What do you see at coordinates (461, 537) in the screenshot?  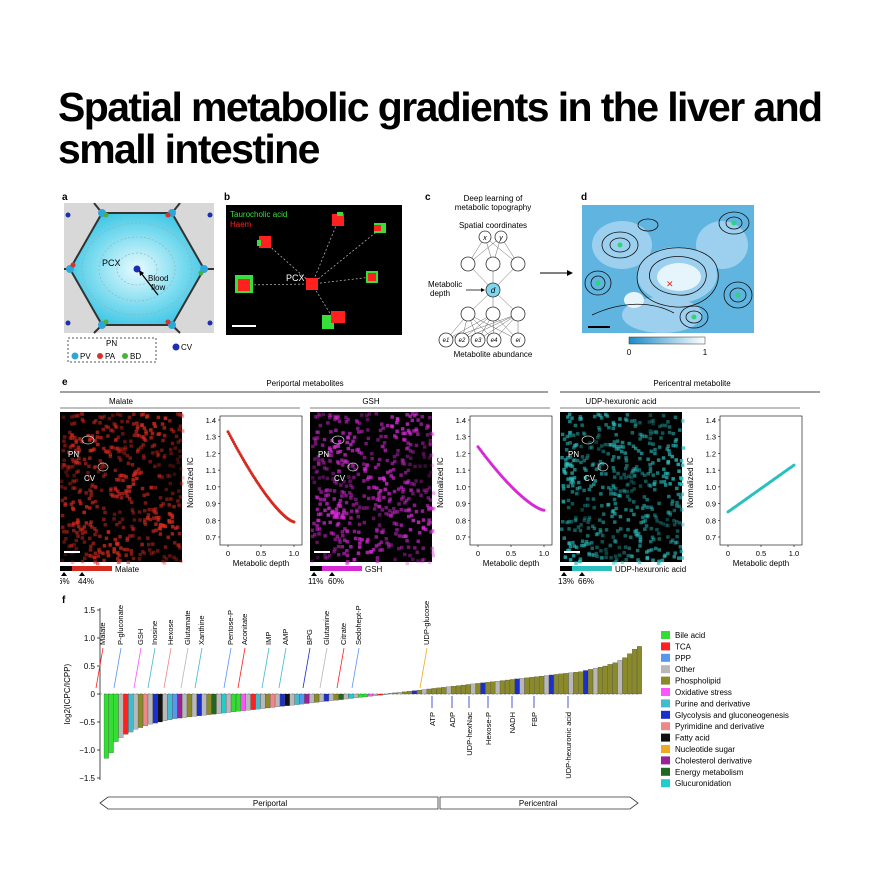 I see `ytick-label: 0.7` at bounding box center [461, 537].